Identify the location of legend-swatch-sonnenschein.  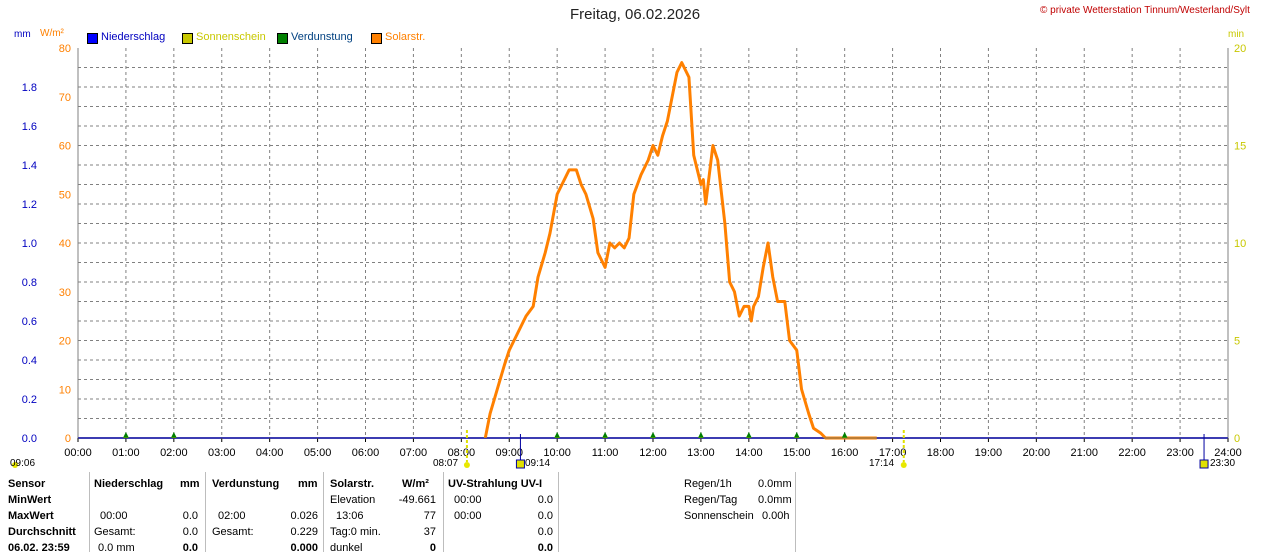
(187, 38).